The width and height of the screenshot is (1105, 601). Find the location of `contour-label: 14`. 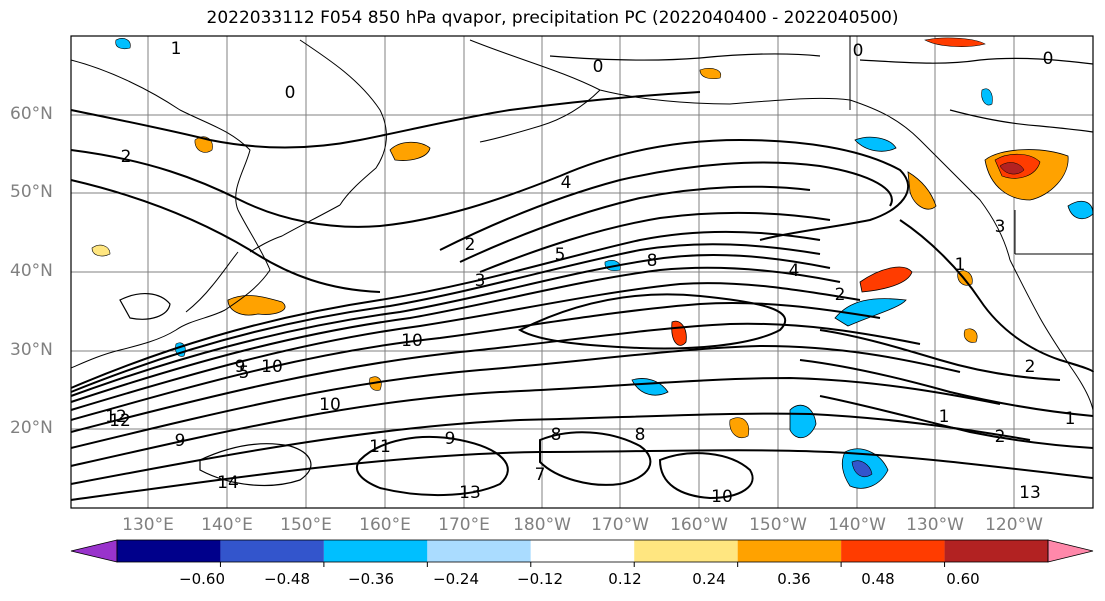

contour-label: 14 is located at coordinates (228, 483).